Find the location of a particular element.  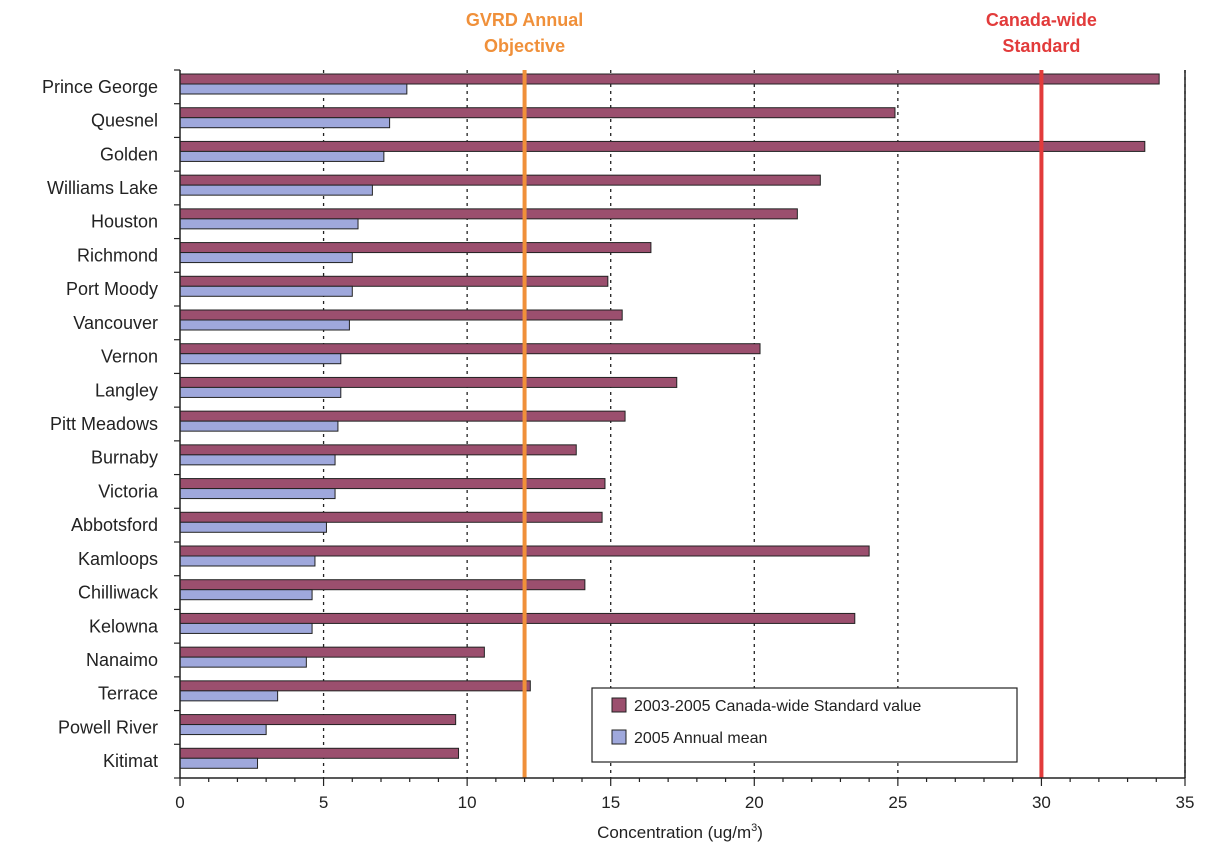

category-label-10: Pitt Meadows is located at coordinates (104, 424).